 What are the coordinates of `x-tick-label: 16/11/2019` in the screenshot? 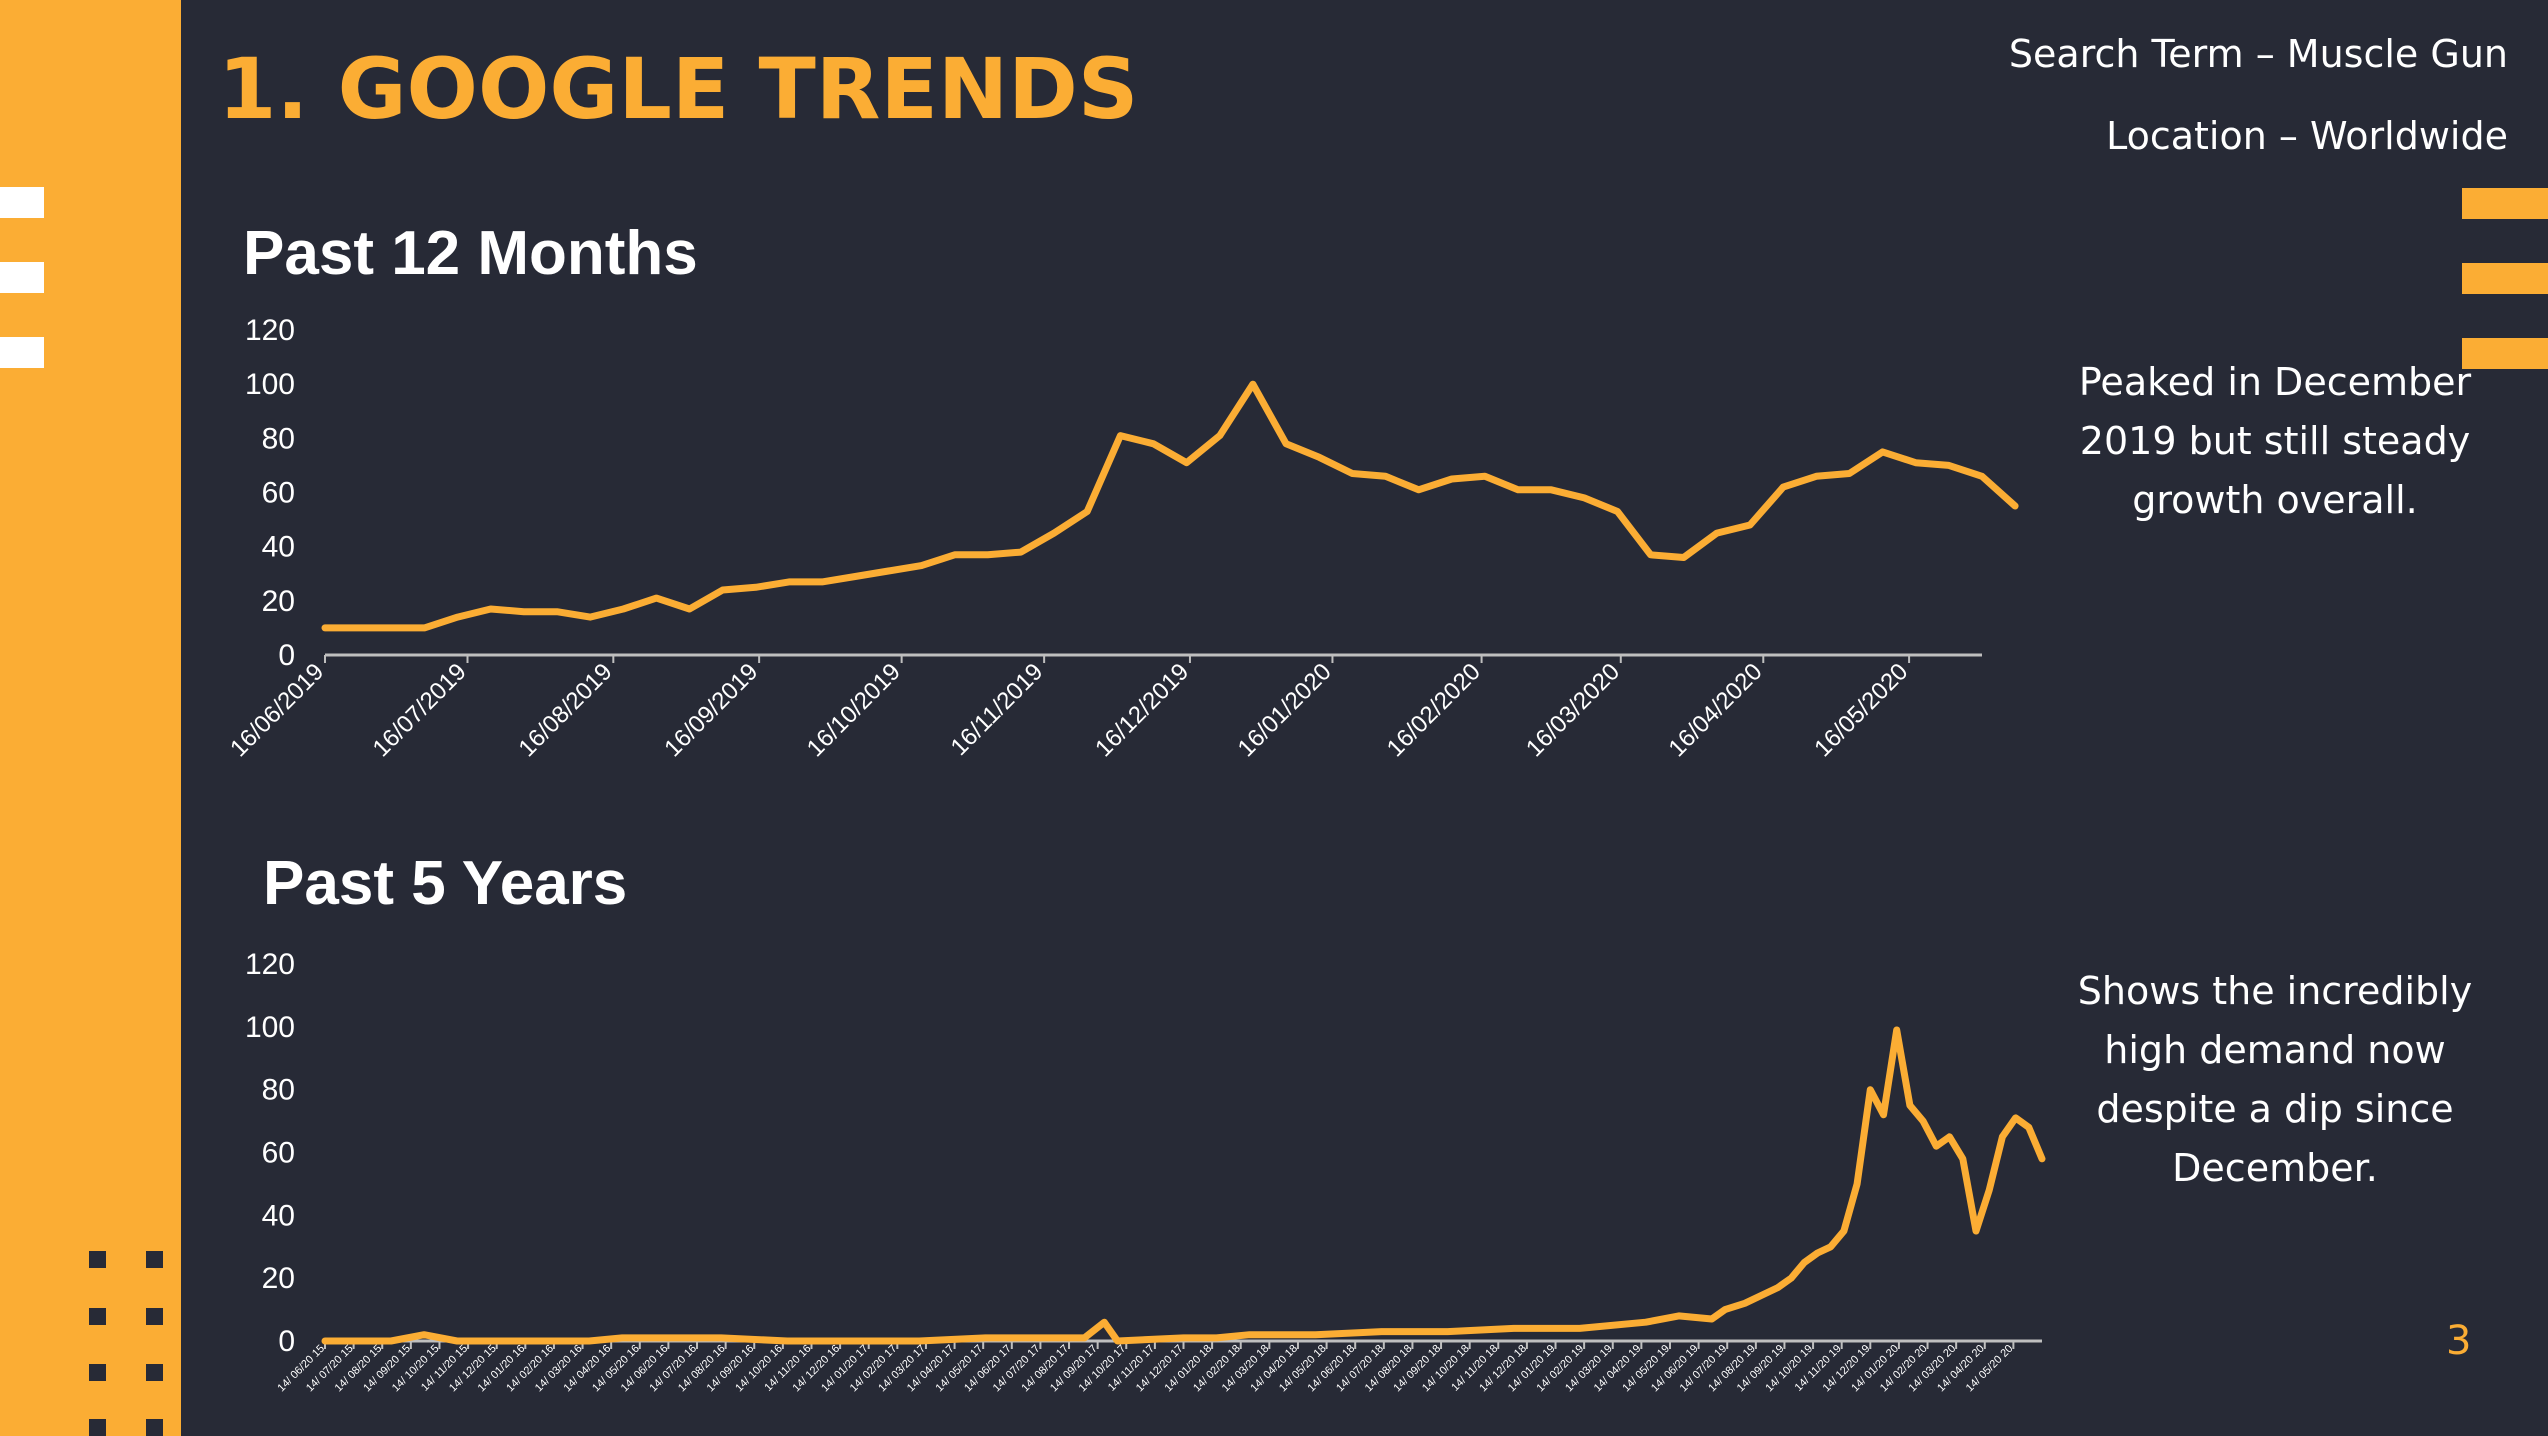 It's located at (997, 709).